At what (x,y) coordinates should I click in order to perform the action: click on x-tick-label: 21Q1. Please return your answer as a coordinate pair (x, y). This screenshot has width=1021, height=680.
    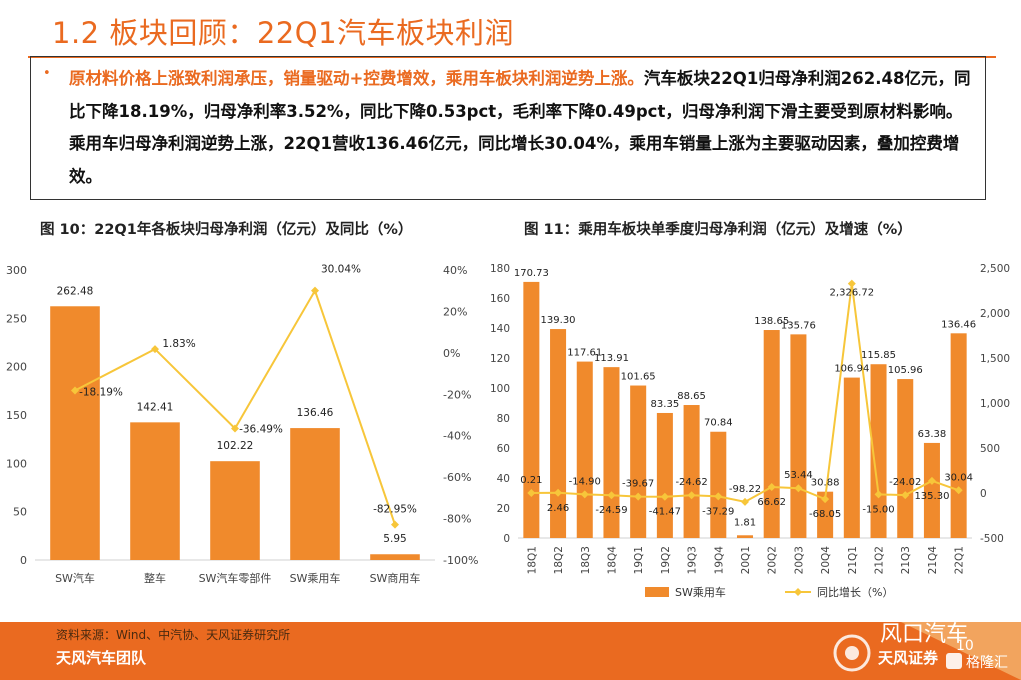
    Looking at the image, I should click on (853, 560).